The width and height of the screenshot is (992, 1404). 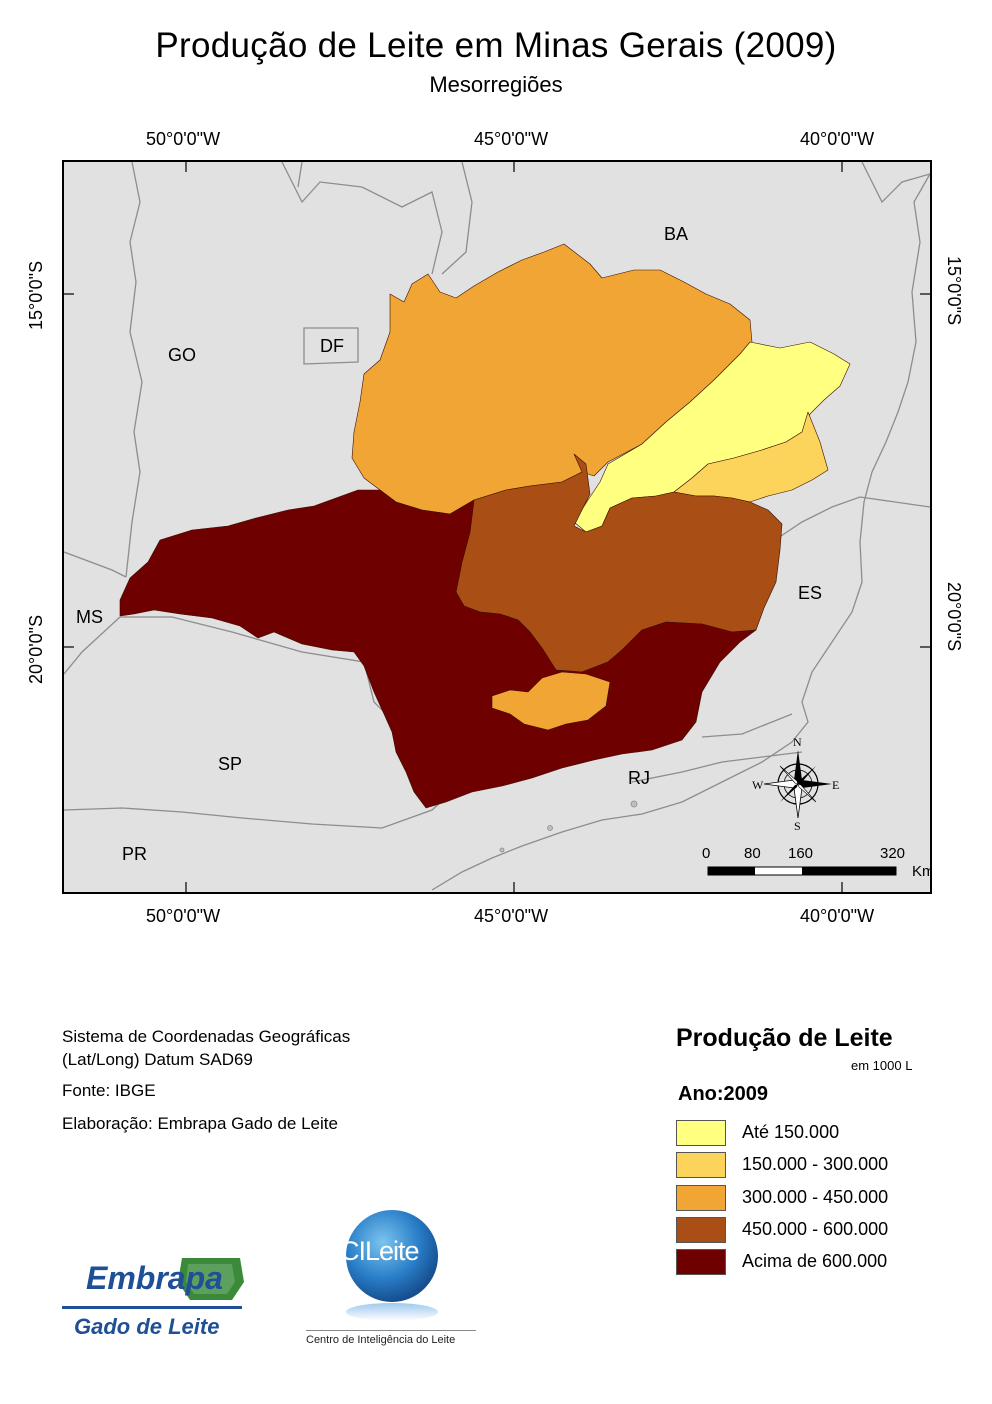 What do you see at coordinates (381, 1340) in the screenshot?
I see `cileite-subtitle: Centro de Inteligência do Leite` at bounding box center [381, 1340].